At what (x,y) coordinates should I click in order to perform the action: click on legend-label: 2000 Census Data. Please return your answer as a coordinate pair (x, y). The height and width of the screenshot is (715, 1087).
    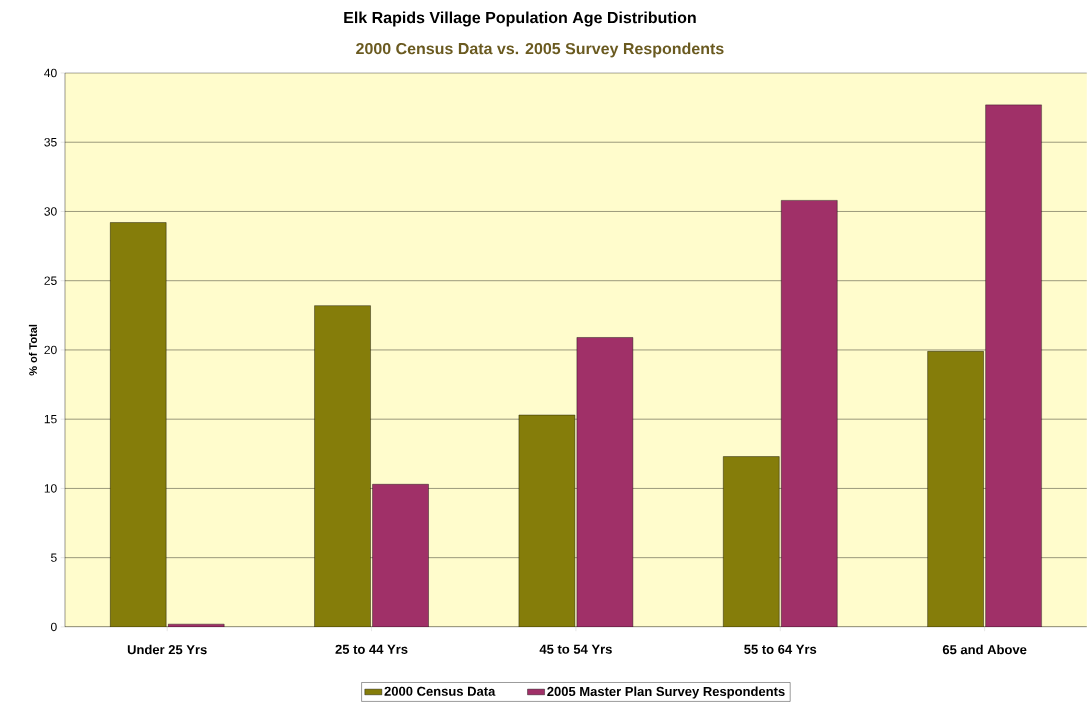
    Looking at the image, I should click on (440, 691).